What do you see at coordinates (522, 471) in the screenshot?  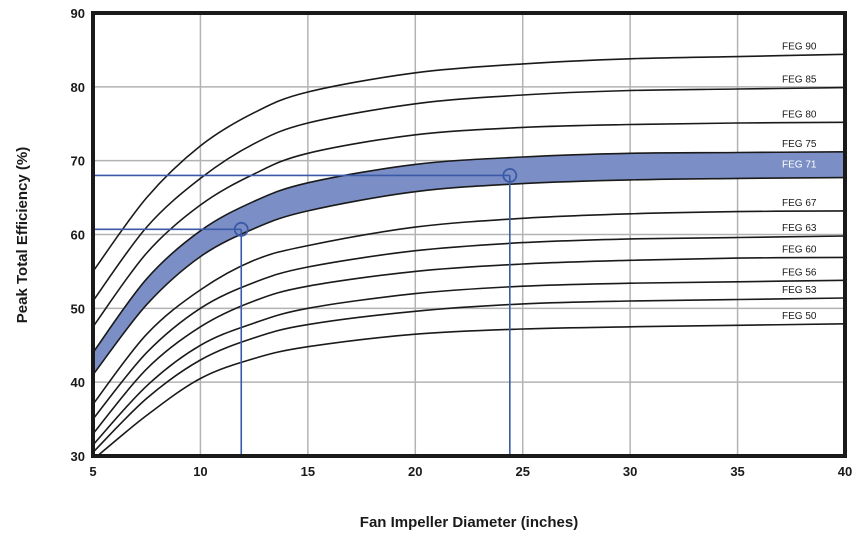 I see `x-tick-label: 25` at bounding box center [522, 471].